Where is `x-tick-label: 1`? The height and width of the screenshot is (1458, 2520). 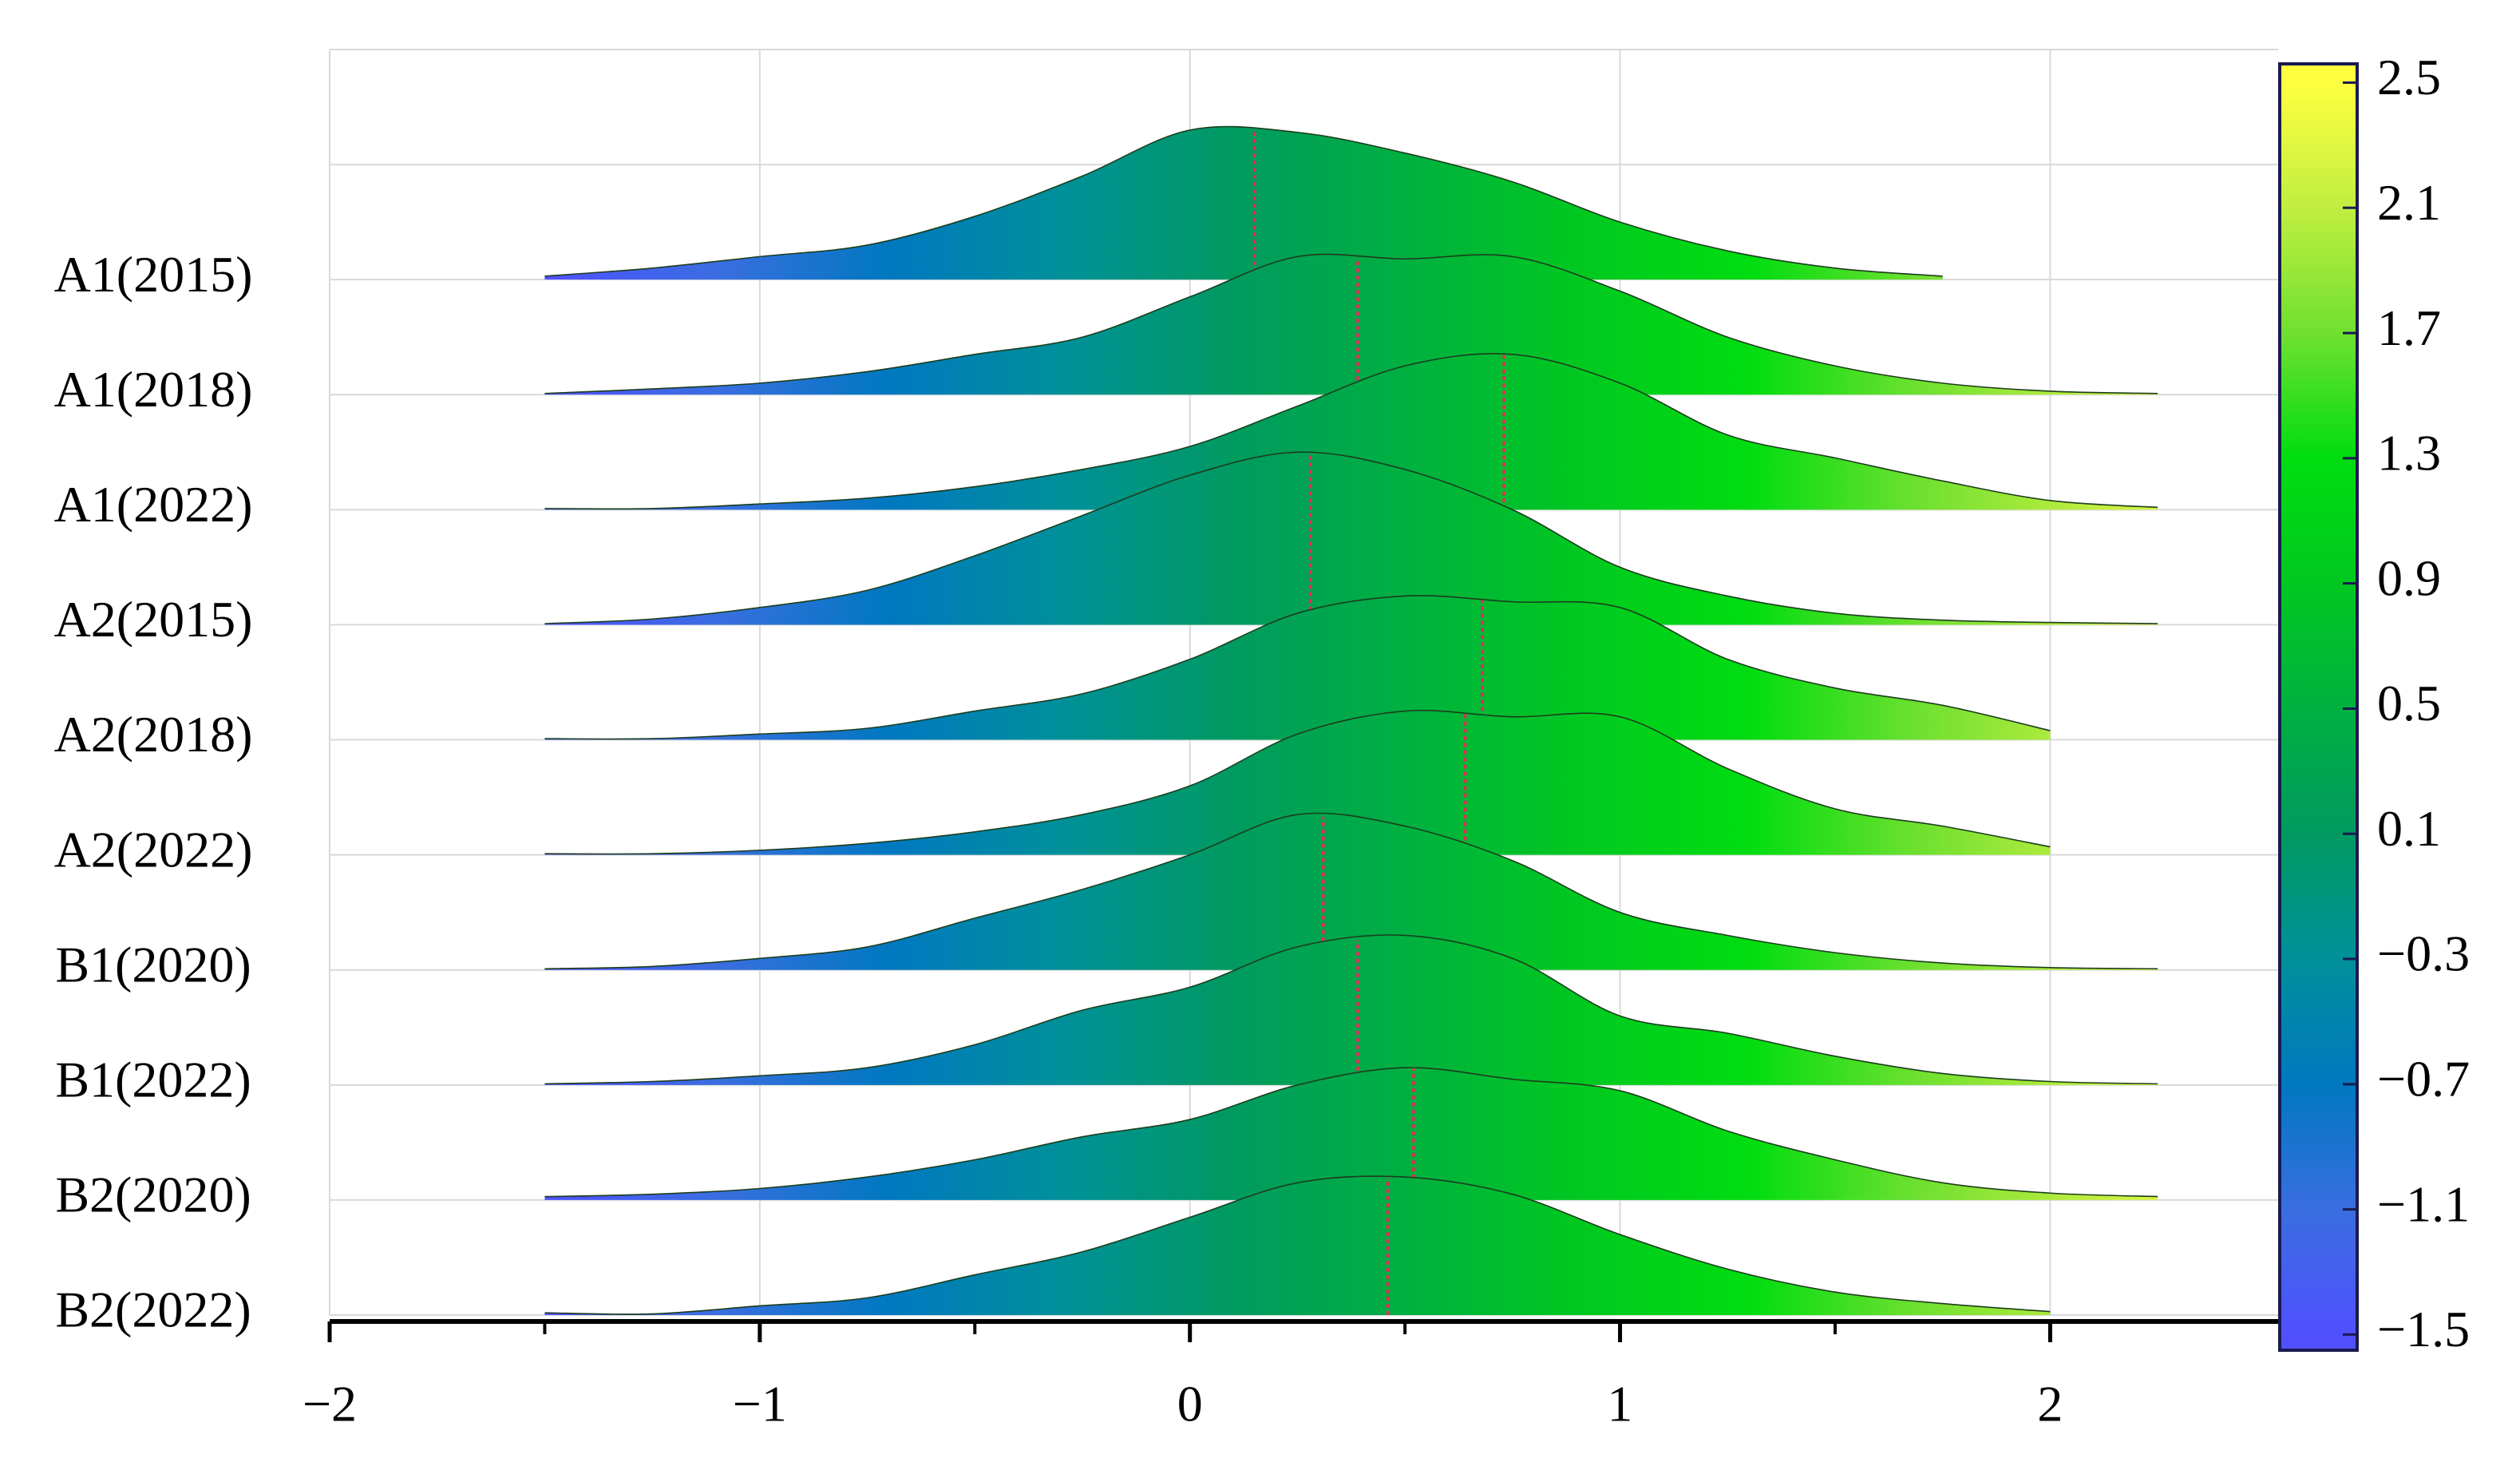
x-tick-label: 1 is located at coordinates (1620, 1404).